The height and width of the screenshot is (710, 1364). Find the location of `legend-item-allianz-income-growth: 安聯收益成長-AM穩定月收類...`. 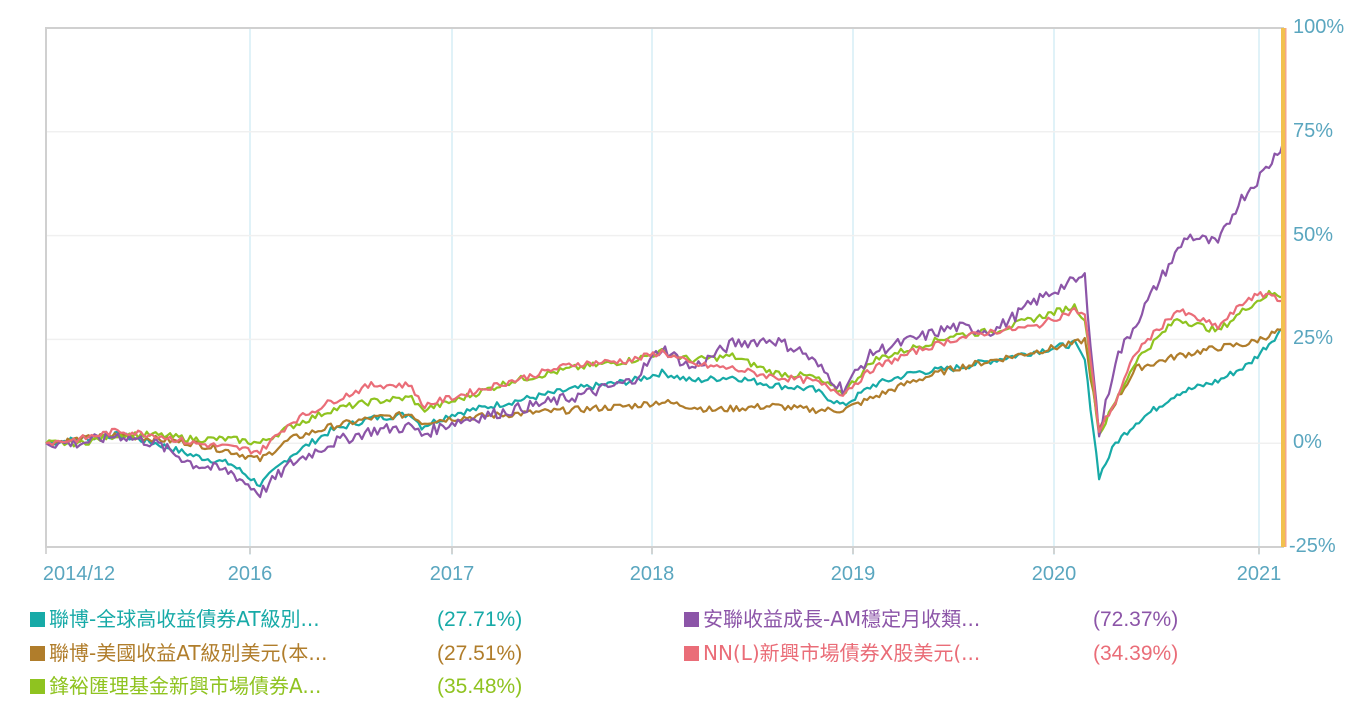

legend-item-allianz-income-growth: 安聯收益成長-AM穩定月收類... is located at coordinates (832, 619).